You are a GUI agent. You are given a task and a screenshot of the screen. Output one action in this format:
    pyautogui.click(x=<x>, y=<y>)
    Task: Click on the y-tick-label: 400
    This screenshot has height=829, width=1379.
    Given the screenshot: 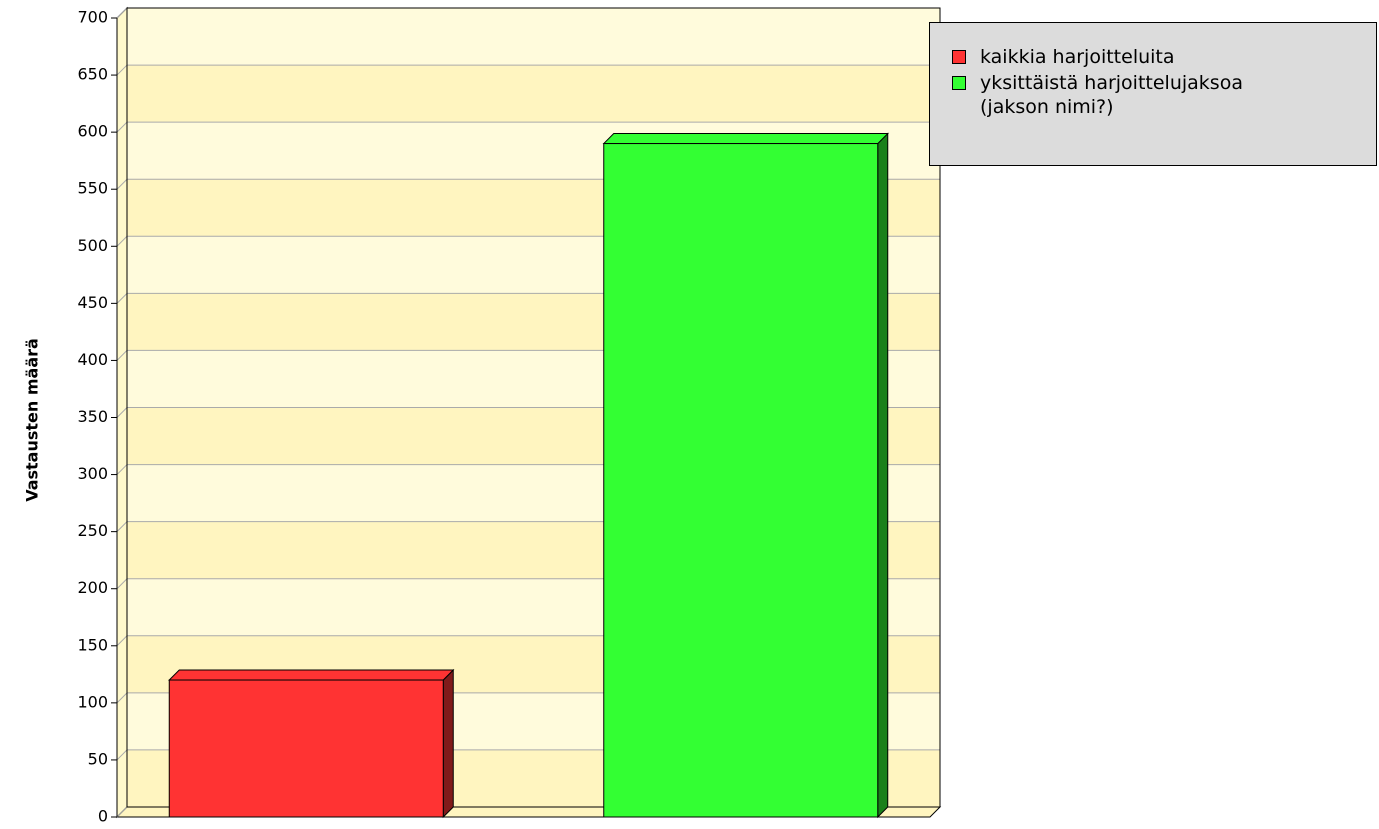 What is the action you would take?
    pyautogui.click(x=92, y=359)
    